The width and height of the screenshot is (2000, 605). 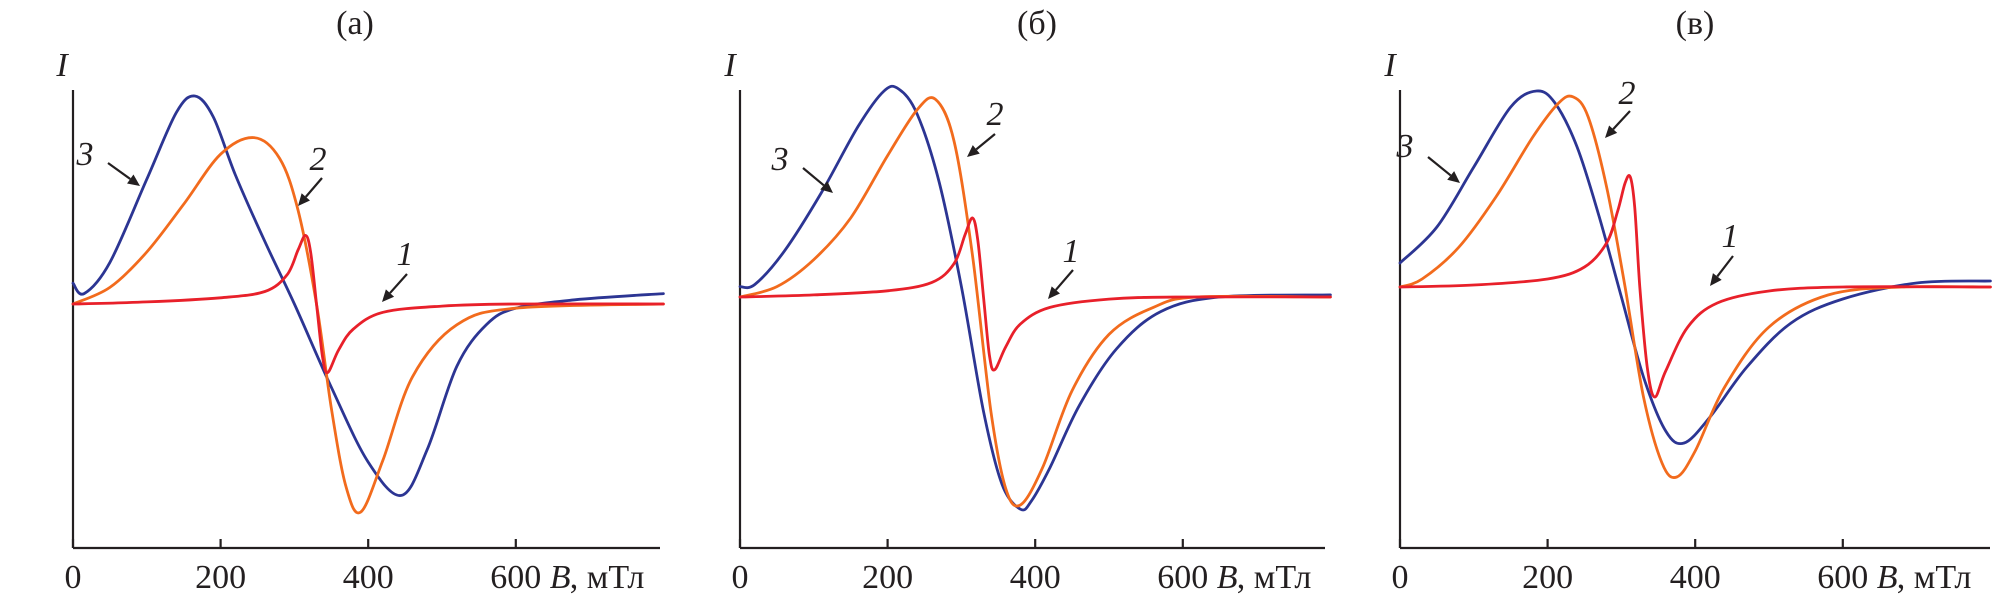 I want to click on panel-title: (б), so click(x=1037, y=23).